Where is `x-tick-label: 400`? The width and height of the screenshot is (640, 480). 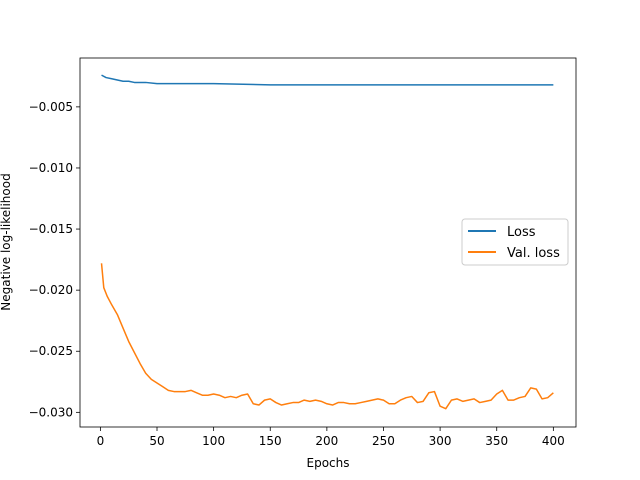
x-tick-label: 400 is located at coordinates (553, 441).